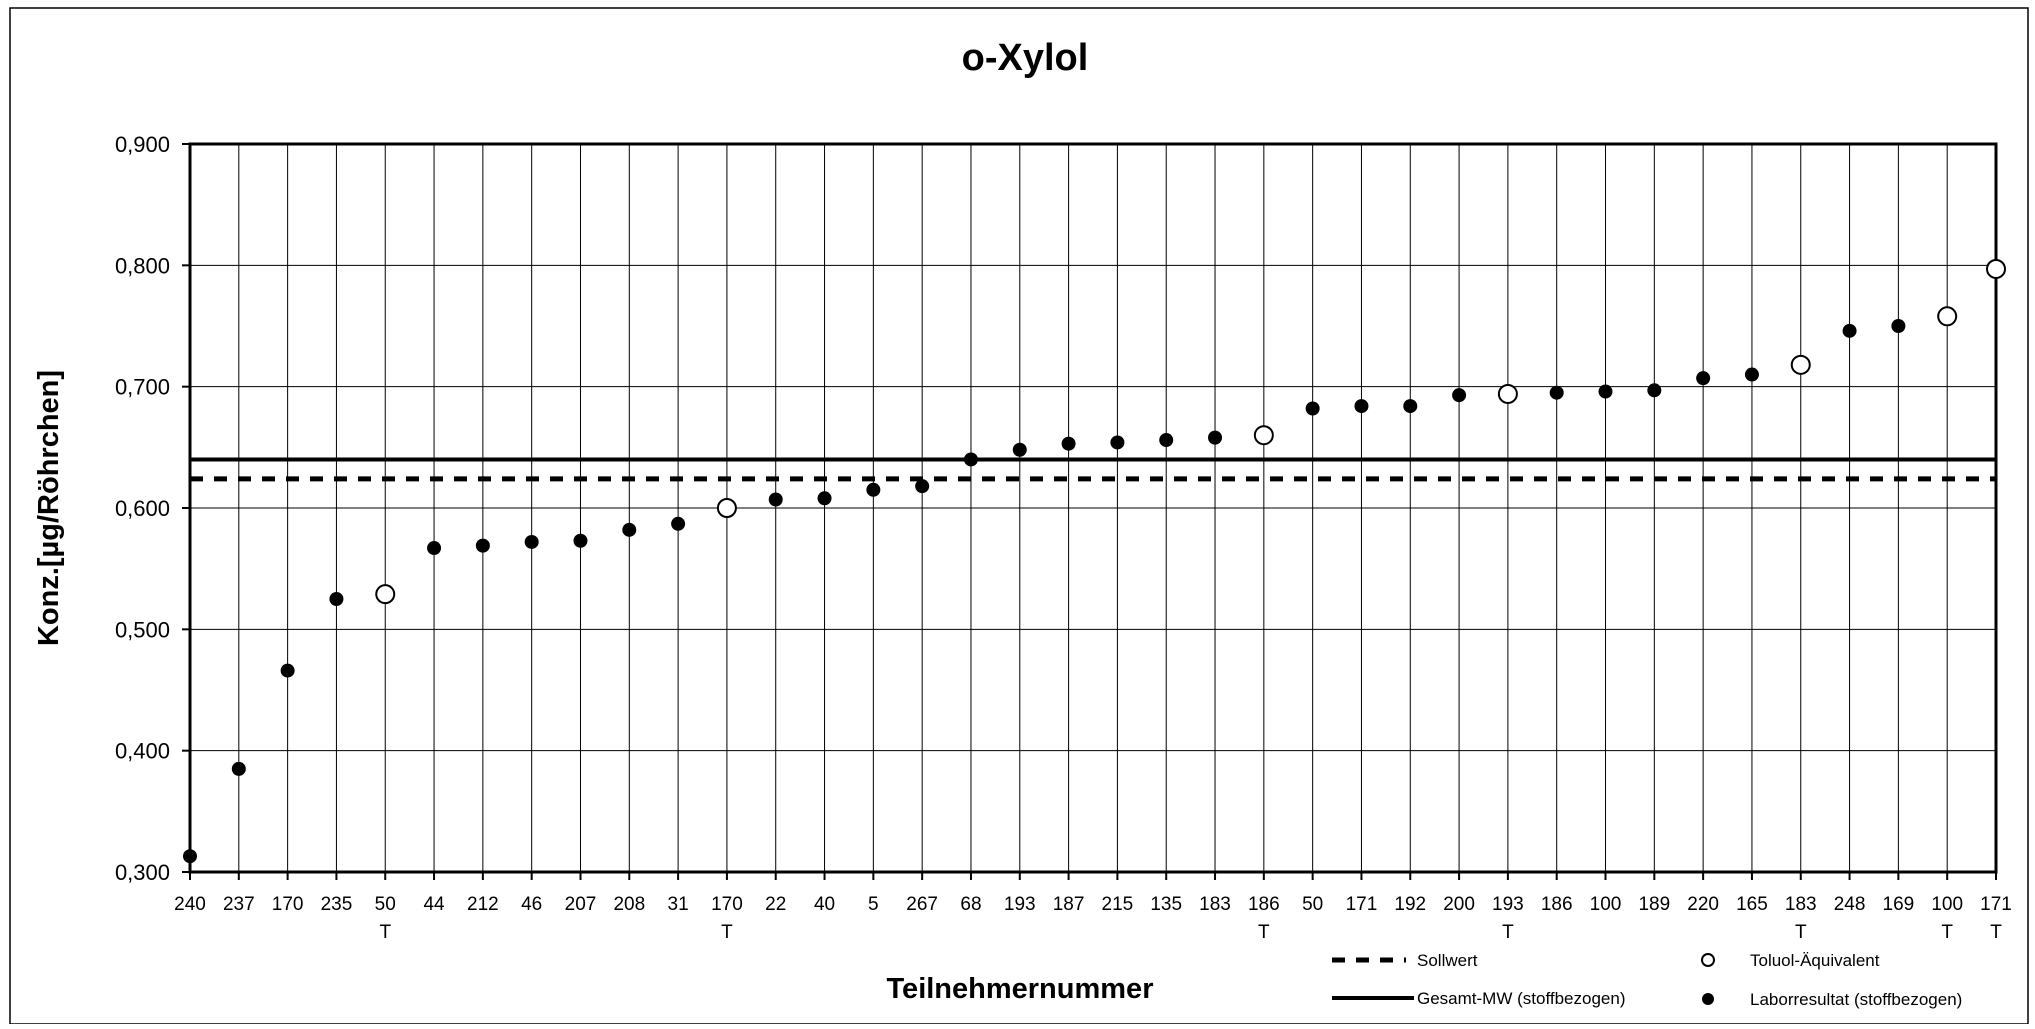 This screenshot has width=2035, height=1029. Describe the element at coordinates (531, 904) in the screenshot. I see `x-tick-label: 46` at that location.